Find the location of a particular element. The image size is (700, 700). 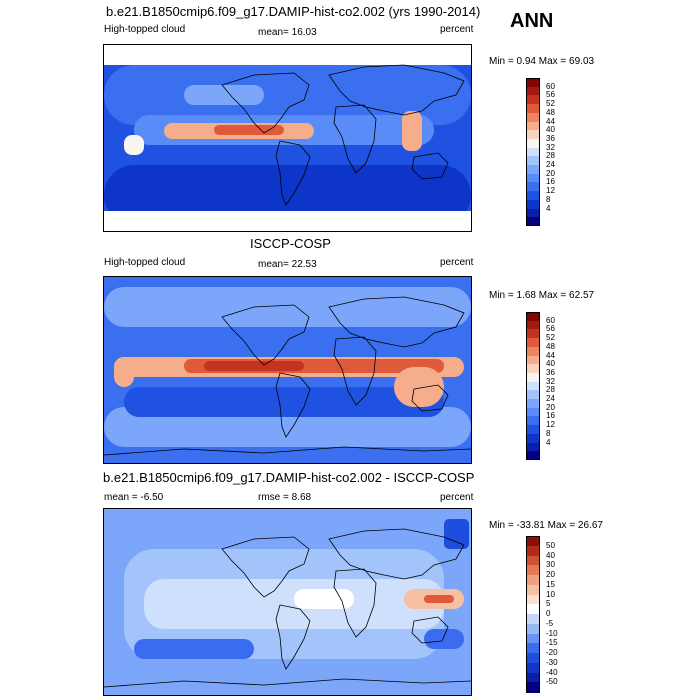

colorbar-tick-label: -5 is located at coordinates (550, 623).